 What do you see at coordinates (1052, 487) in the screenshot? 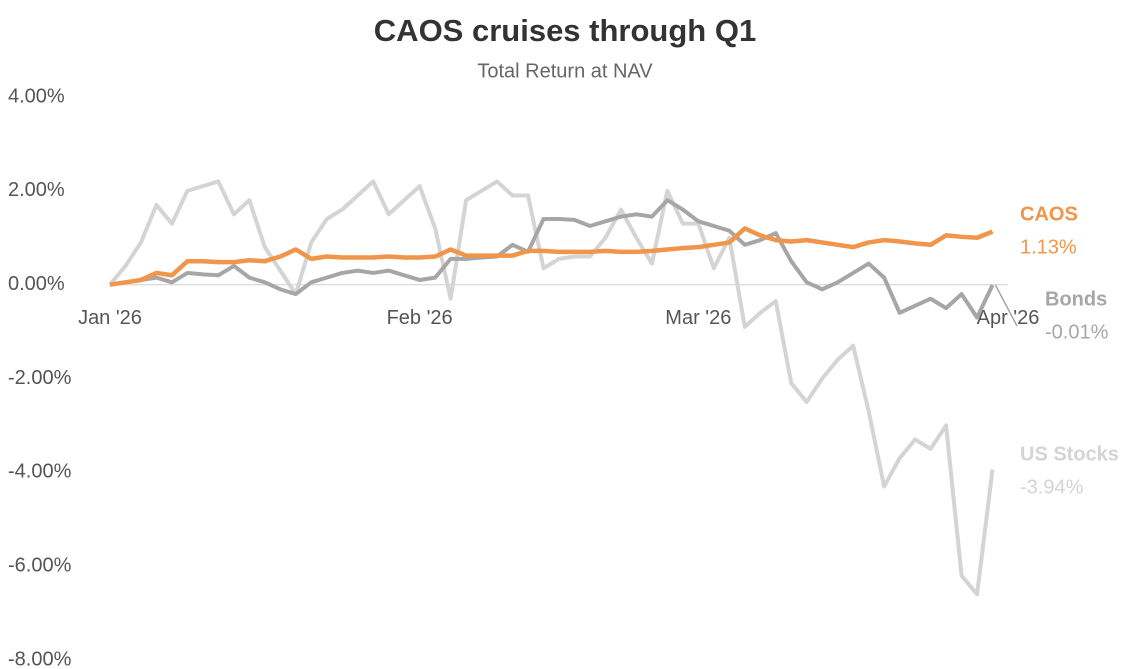
I see `end-value-label: -3.94%` at bounding box center [1052, 487].